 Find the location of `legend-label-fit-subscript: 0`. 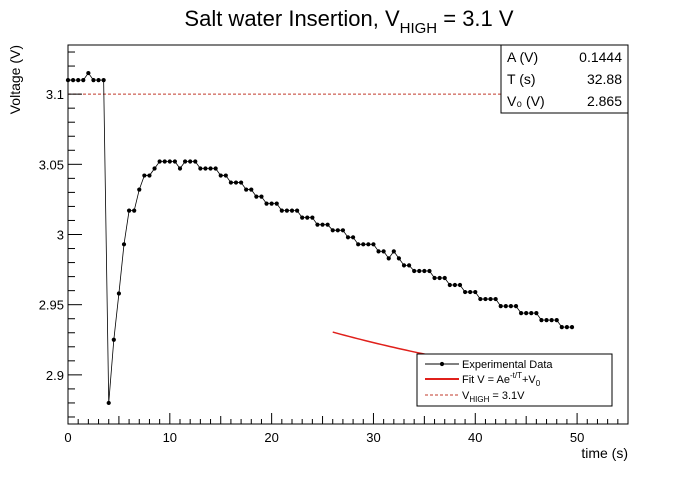

legend-label-fit-subscript: 0 is located at coordinates (538, 383).